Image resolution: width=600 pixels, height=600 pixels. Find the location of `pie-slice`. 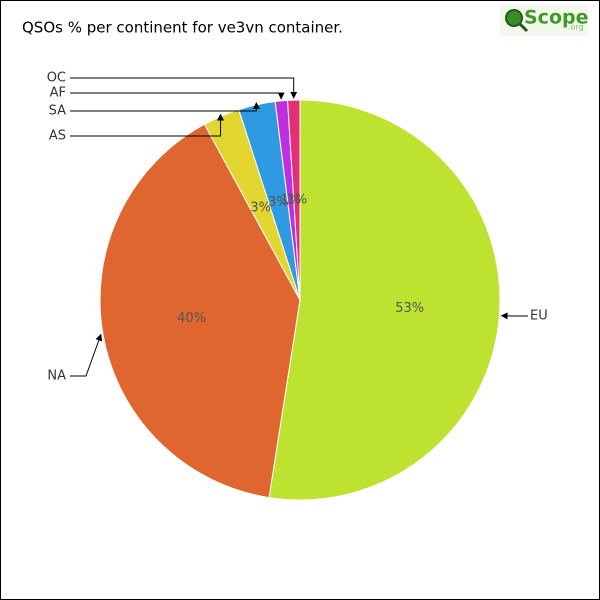

pie-slice is located at coordinates (294, 200).